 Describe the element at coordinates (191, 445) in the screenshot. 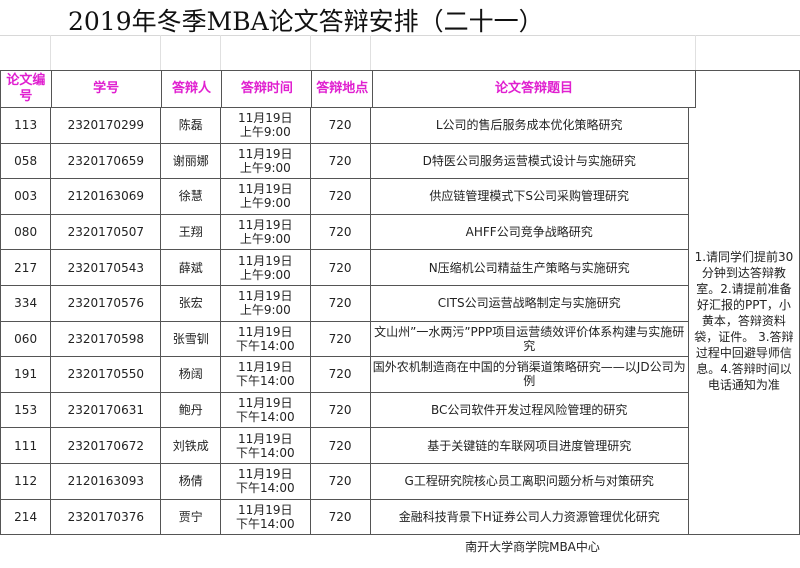

I see `cell-name: 刘铁成` at that location.